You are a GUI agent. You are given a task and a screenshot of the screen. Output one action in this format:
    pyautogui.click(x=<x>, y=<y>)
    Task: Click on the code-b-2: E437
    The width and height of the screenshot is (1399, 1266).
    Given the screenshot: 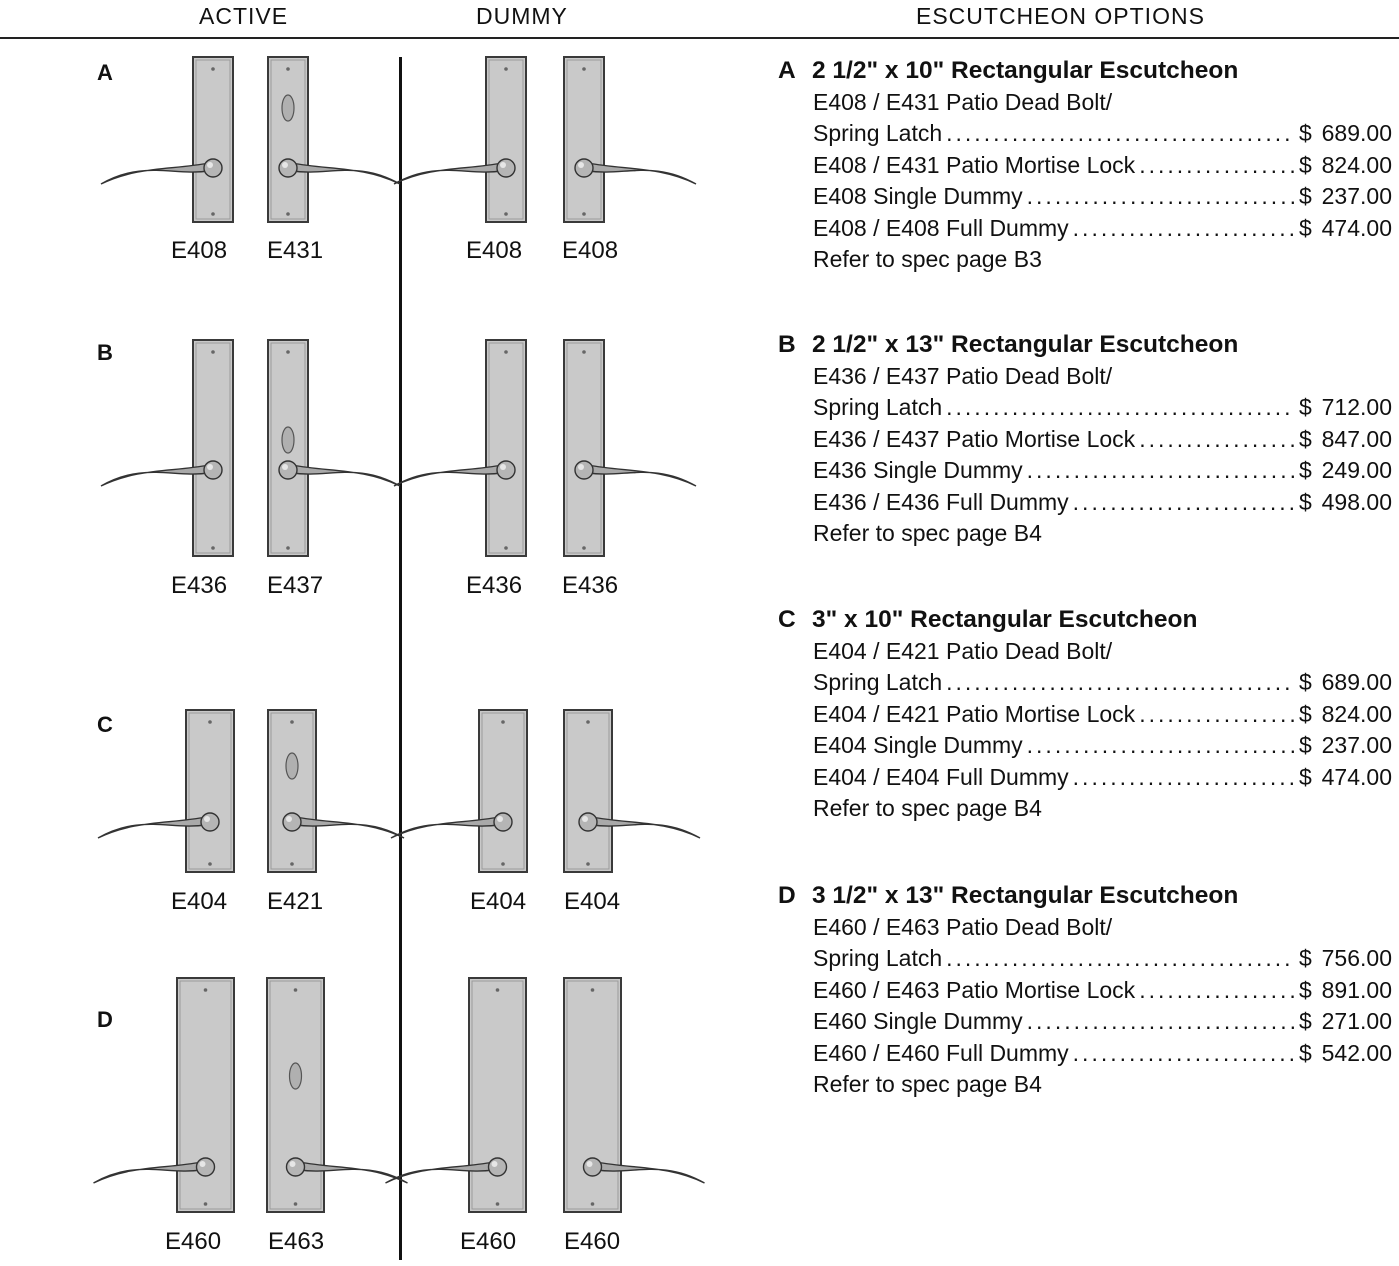 What is the action you would take?
    pyautogui.click(x=295, y=585)
    